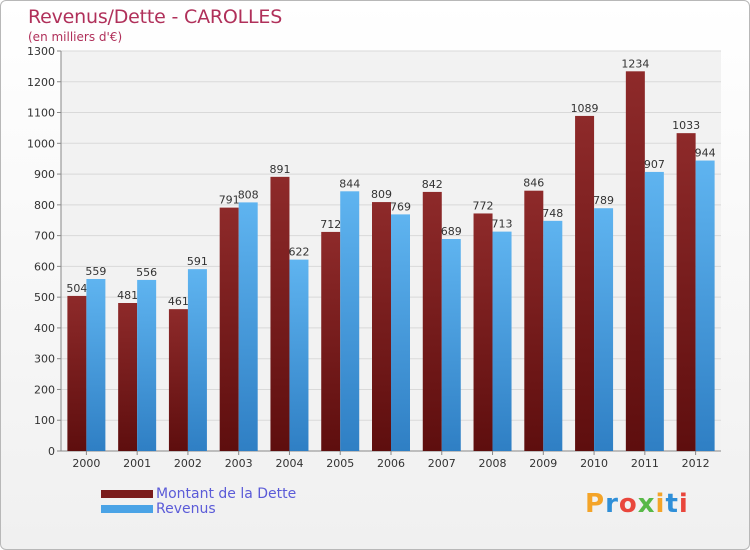  Describe the element at coordinates (197, 261) in the screenshot. I see `data-label-revenus: 591` at that location.